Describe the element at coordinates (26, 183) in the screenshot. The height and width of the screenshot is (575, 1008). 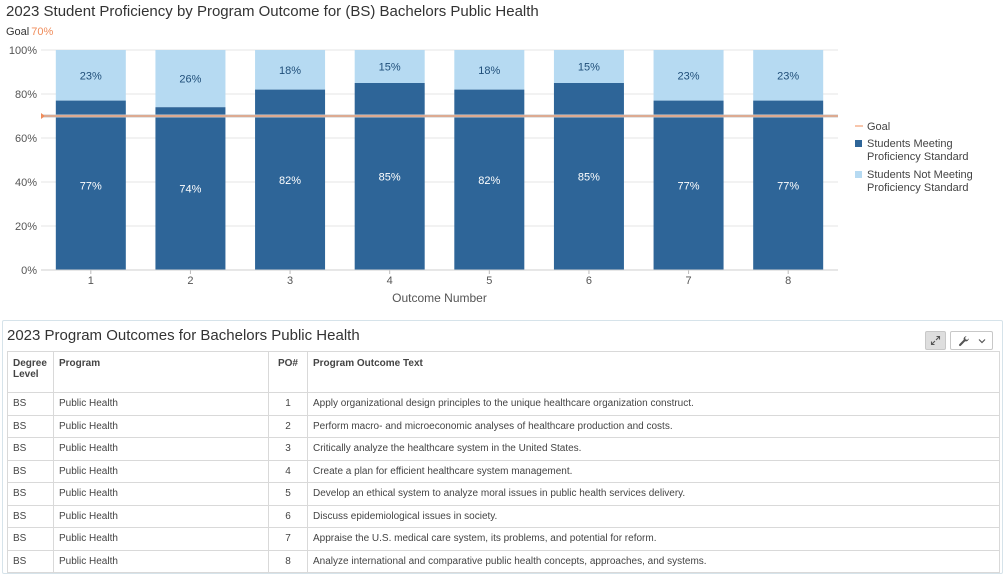
I see `y-tick-label: 40%` at that location.